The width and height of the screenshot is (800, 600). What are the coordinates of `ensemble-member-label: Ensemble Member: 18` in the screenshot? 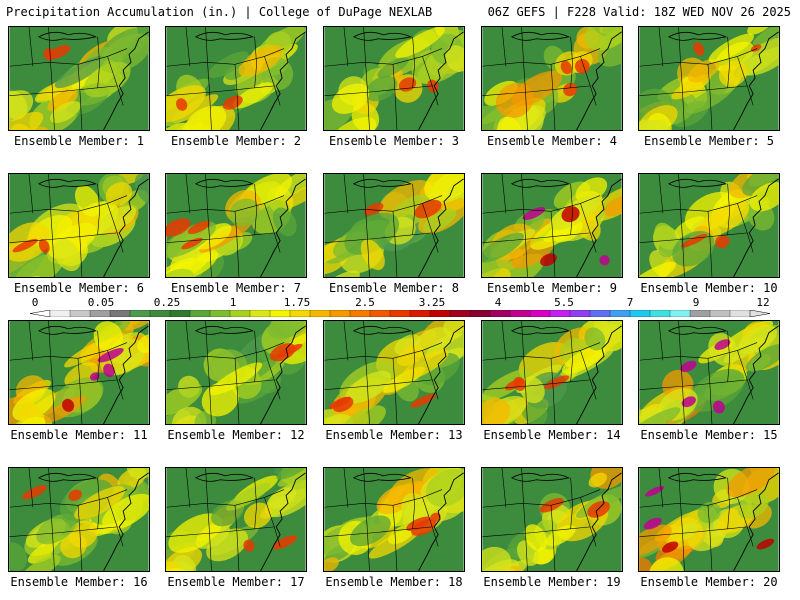 It's located at (394, 582).